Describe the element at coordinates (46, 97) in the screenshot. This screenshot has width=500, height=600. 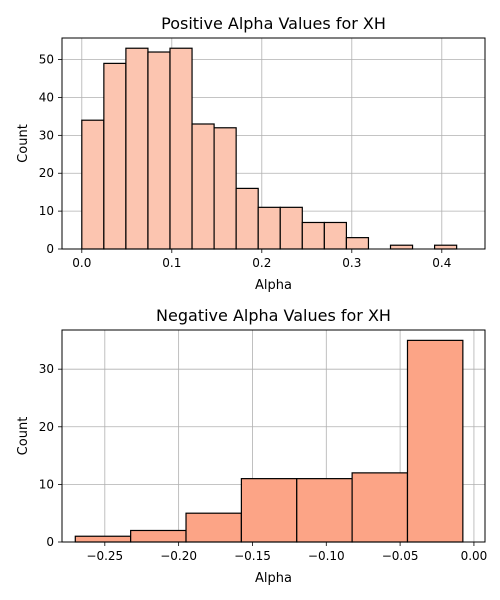
I see `y-tick-label: 40` at that location.